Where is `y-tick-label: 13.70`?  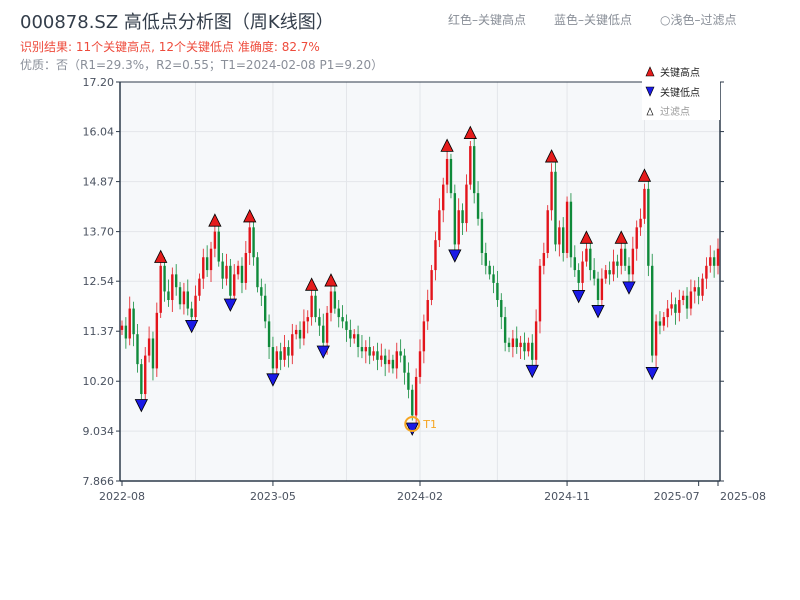 y-tick-label: 13.70 is located at coordinates (99, 232).